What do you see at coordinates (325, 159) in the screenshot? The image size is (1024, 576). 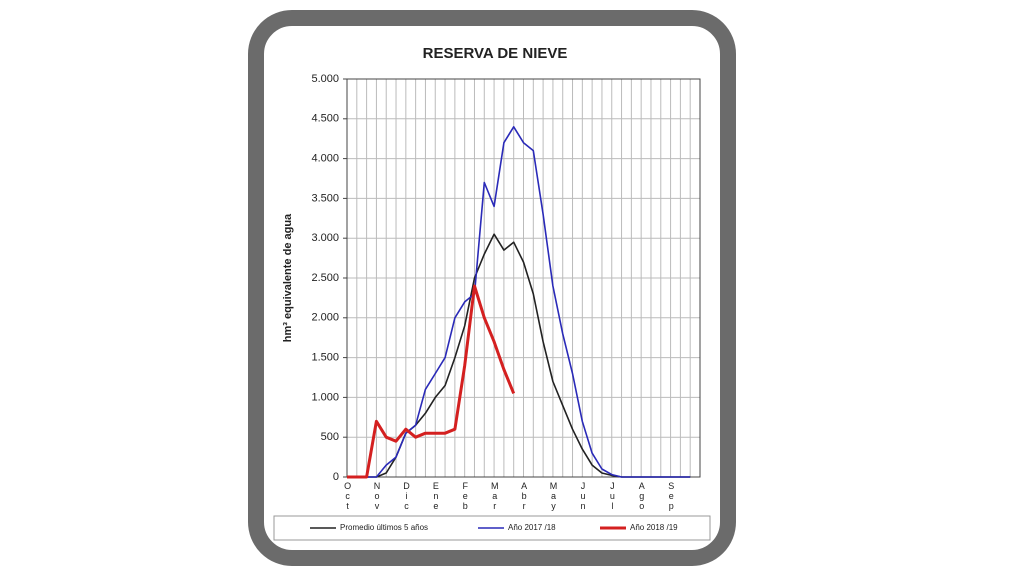 I see `y-tick-label: 4.000` at bounding box center [325, 159].